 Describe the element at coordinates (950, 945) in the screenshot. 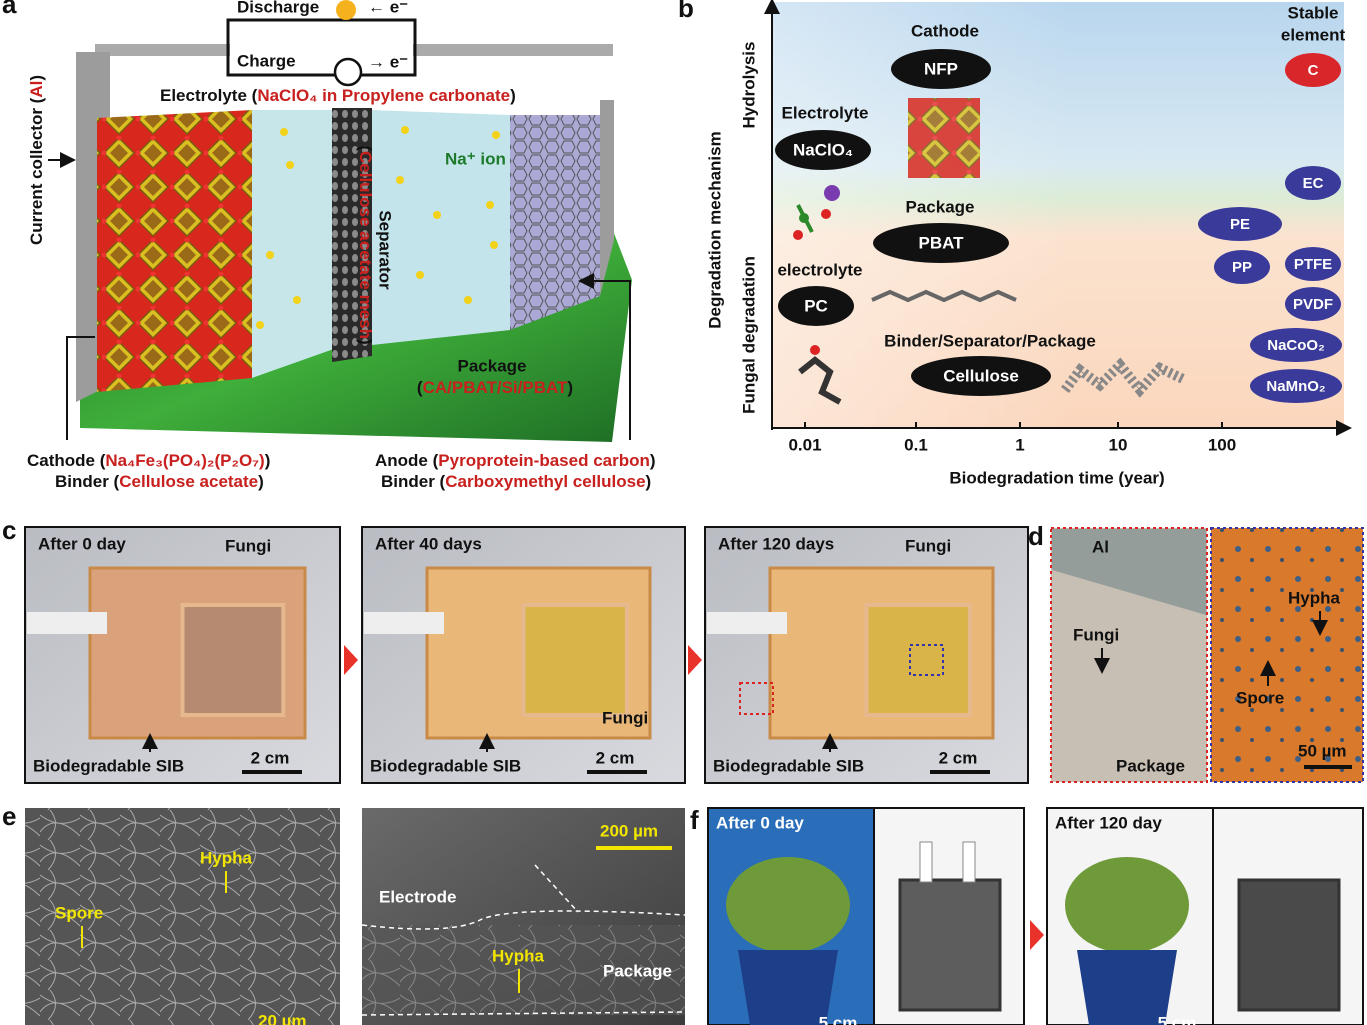

I see `pouch-cell` at that location.